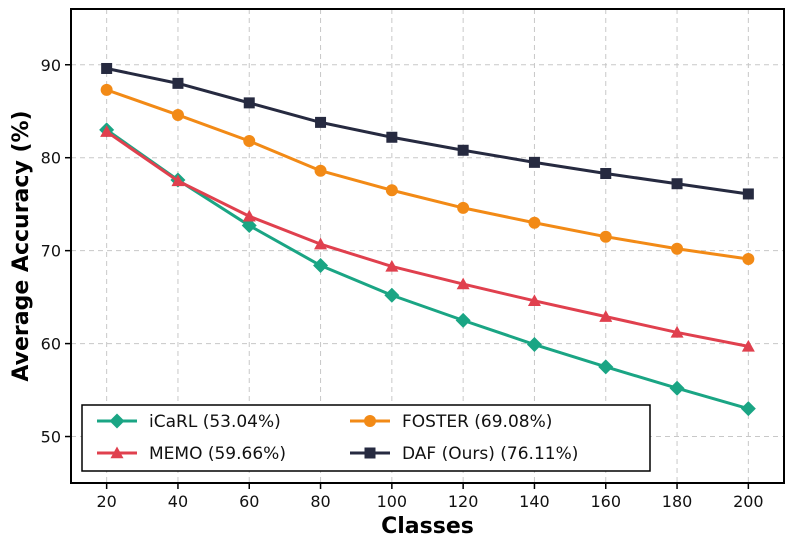 The height and width of the screenshot is (547, 793). What do you see at coordinates (51, 344) in the screenshot?
I see `y-tick-label: 60` at bounding box center [51, 344].